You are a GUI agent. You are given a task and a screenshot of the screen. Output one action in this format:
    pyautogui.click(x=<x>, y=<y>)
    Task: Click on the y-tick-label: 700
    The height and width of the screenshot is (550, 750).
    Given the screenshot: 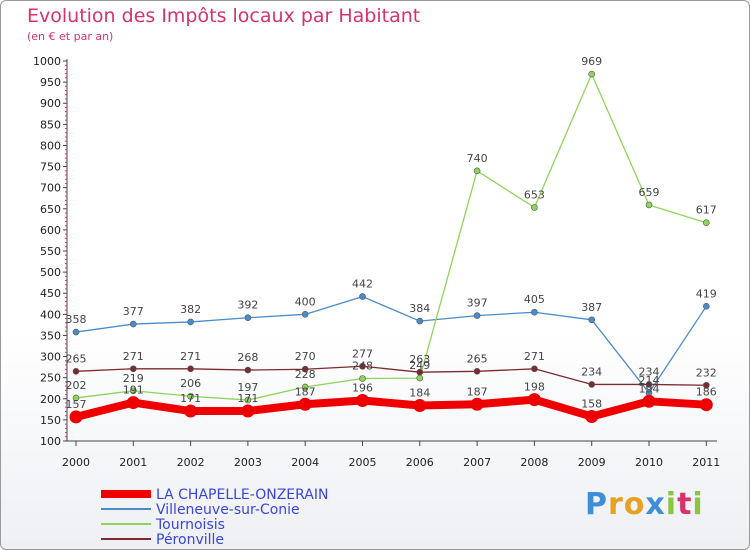 What is the action you would take?
    pyautogui.click(x=50, y=188)
    